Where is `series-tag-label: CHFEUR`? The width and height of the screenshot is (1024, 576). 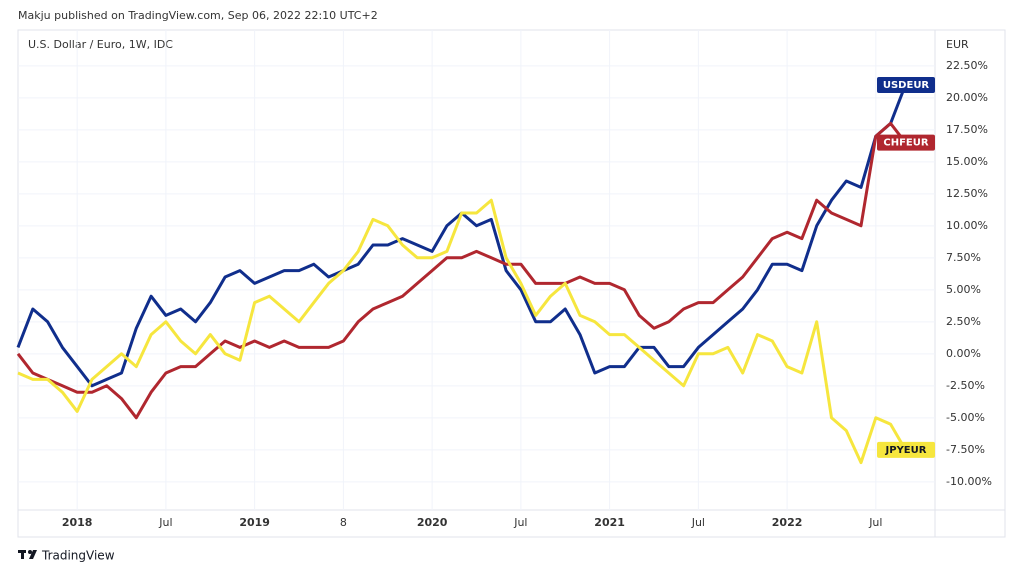 series-tag-label: CHFEUR is located at coordinates (905, 143).